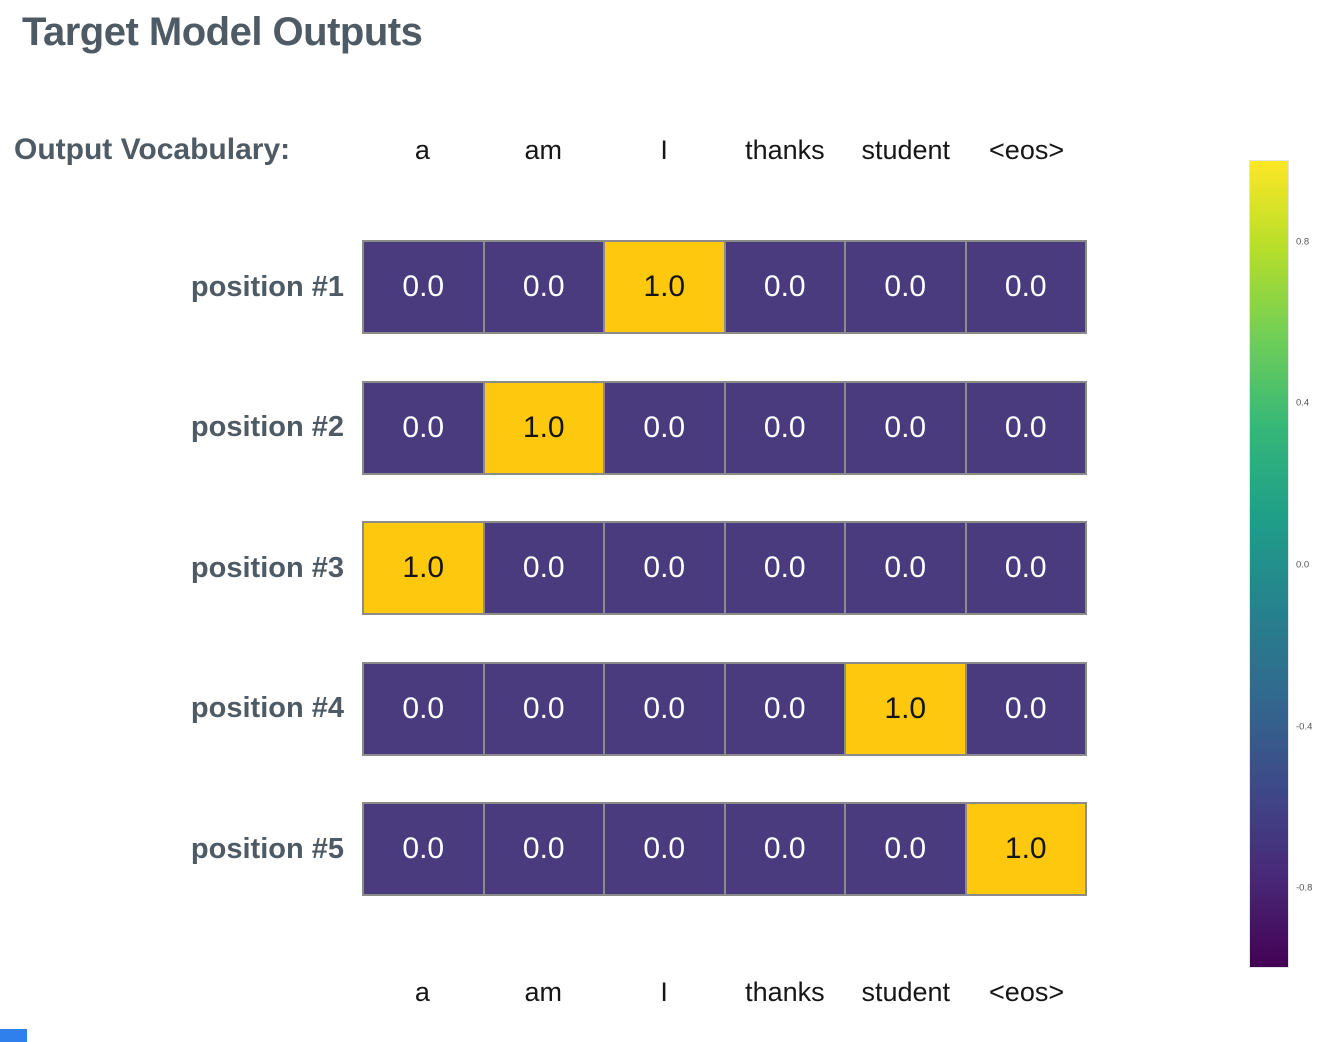 The height and width of the screenshot is (1042, 1341). I want to click on bottom-left-blue-mark, so click(13, 1035).